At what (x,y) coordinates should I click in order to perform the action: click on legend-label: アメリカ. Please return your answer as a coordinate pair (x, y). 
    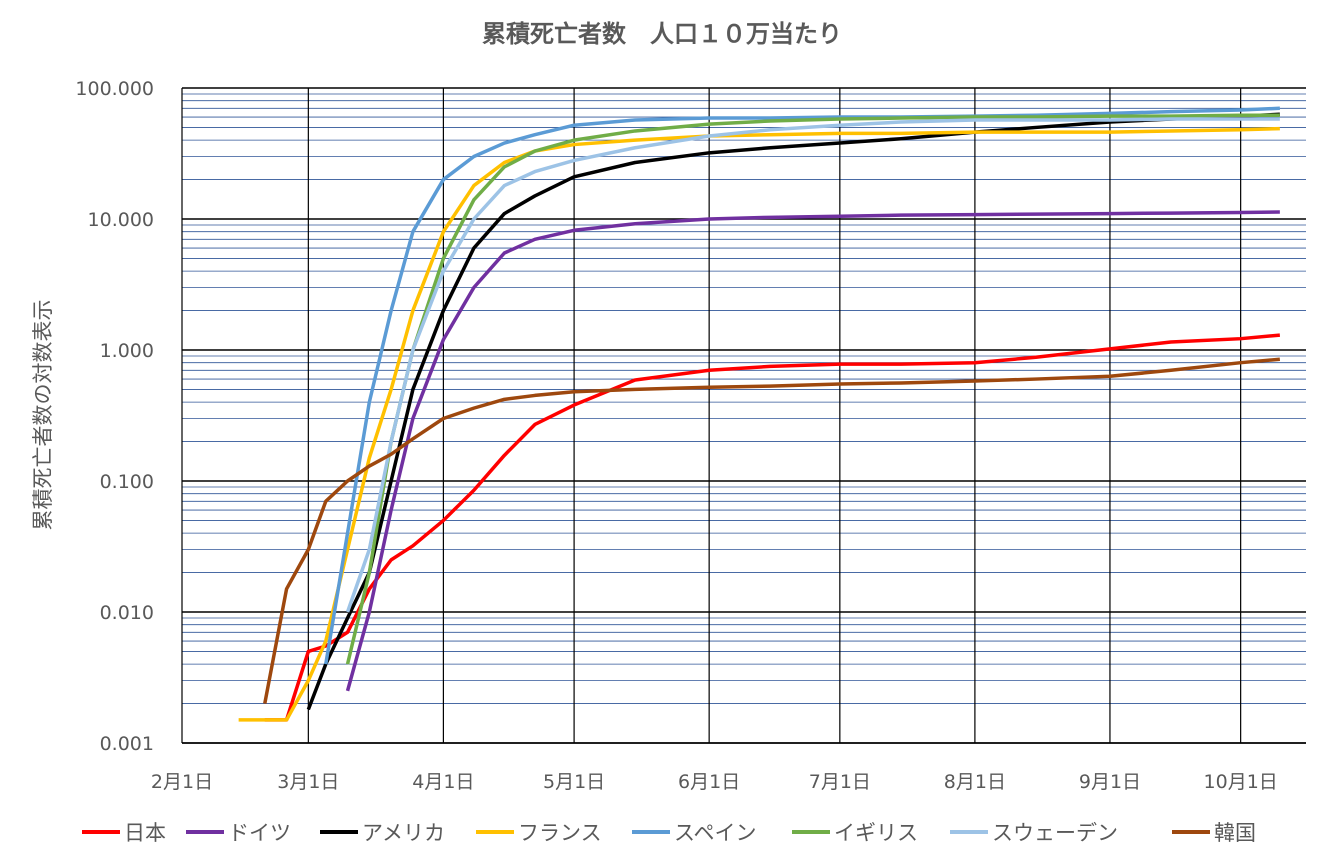
    Looking at the image, I should click on (403, 833).